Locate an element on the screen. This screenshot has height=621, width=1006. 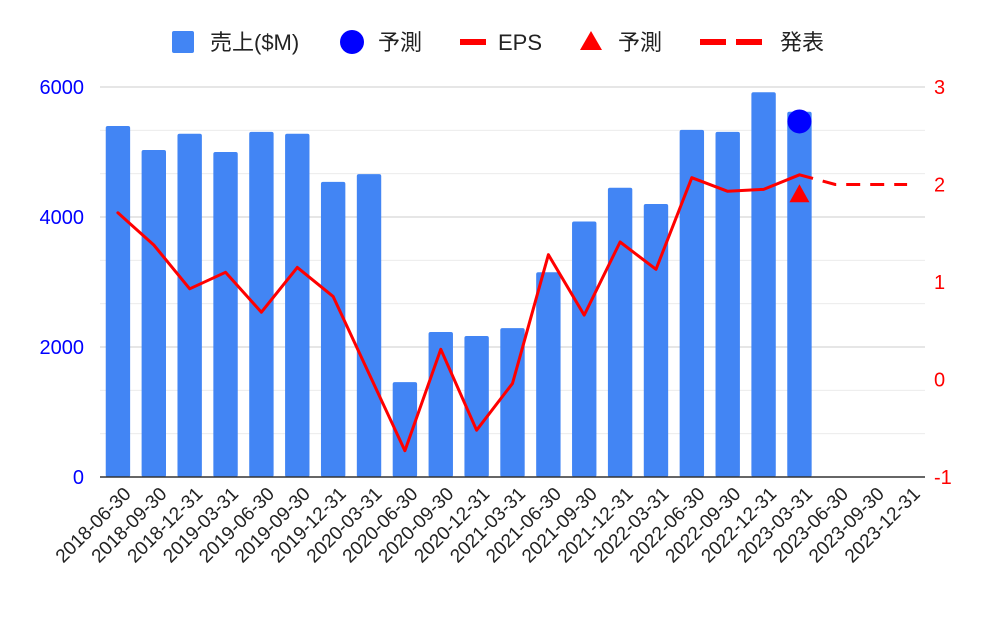
right-axis-tick-label: 3 is located at coordinates (939, 88).